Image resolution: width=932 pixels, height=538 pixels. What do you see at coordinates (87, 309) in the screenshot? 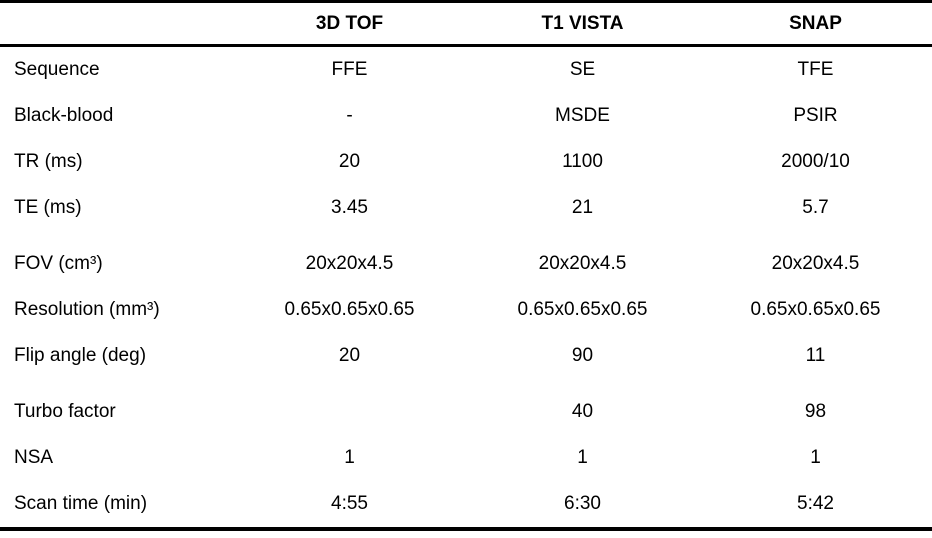
I see `row-label: Resolution (mm³)` at bounding box center [87, 309].